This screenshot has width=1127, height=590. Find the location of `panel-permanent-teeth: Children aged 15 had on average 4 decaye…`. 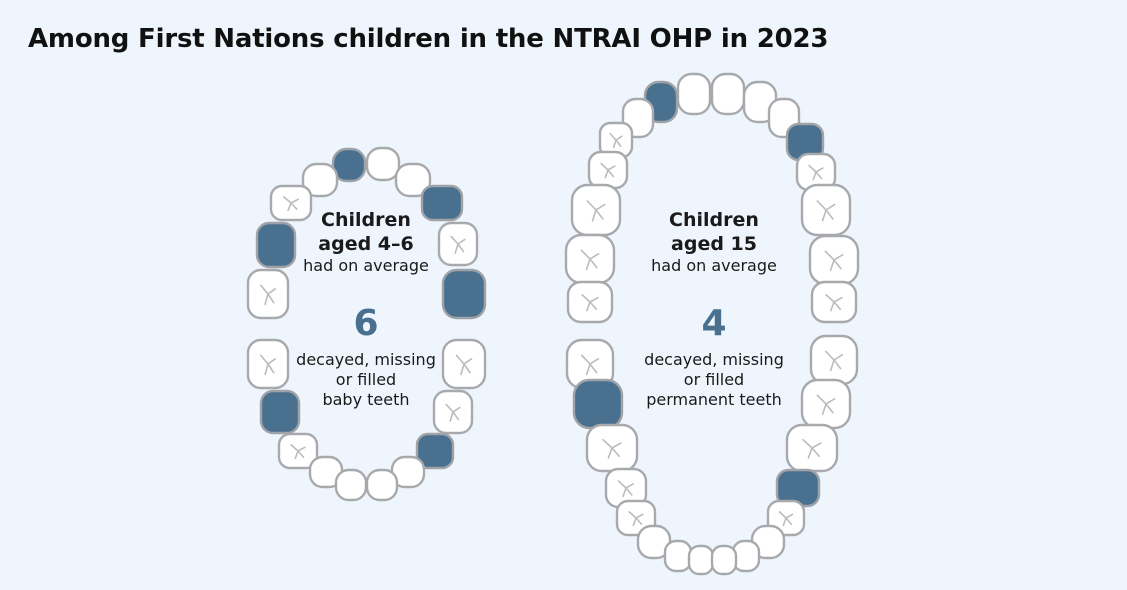

panel-permanent-teeth: Children aged 15 had on average 4 decaye… is located at coordinates (714, 309).